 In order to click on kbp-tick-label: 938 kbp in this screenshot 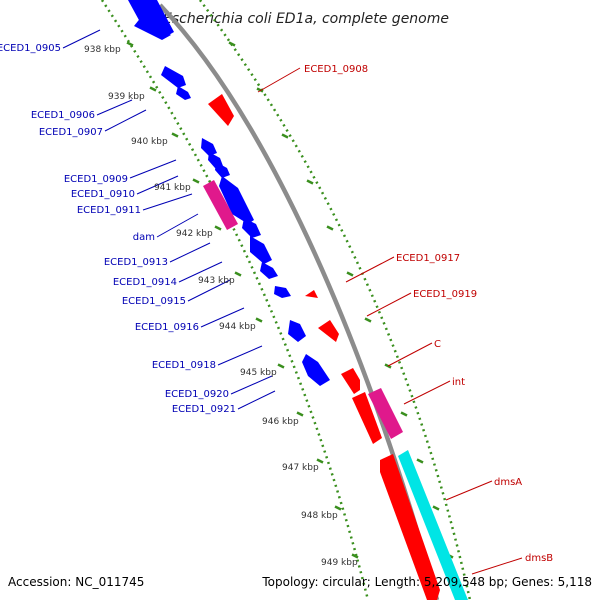, I will do `click(102, 50)`.